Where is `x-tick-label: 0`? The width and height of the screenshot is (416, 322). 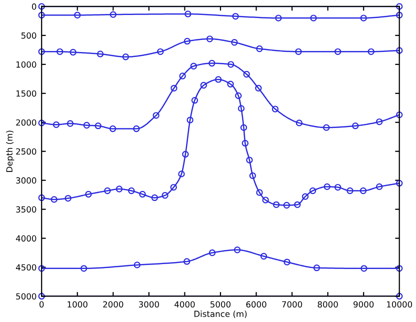 x-tick-label: 0 is located at coordinates (42, 304).